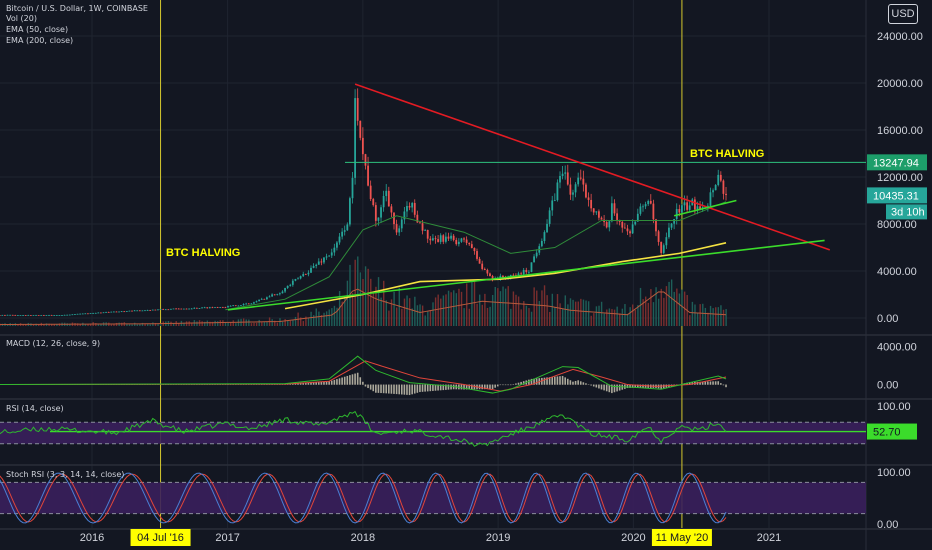 The image size is (932, 550). What do you see at coordinates (896, 163) in the screenshot?
I see `resistance-price-label: 13247.94` at bounding box center [896, 163].